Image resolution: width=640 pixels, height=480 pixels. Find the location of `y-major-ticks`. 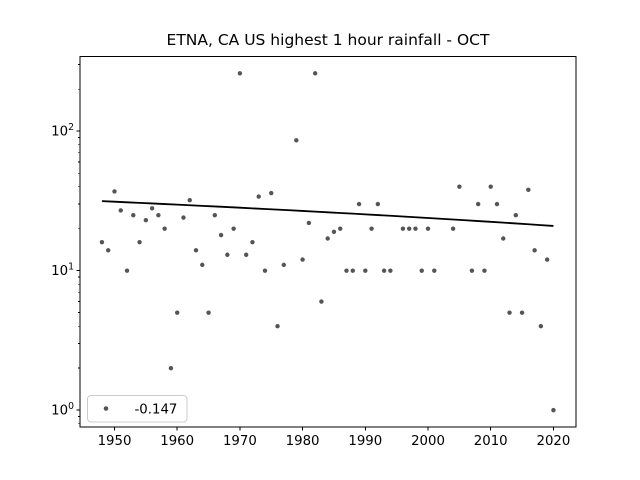

y-major-ticks is located at coordinates (78, 270).